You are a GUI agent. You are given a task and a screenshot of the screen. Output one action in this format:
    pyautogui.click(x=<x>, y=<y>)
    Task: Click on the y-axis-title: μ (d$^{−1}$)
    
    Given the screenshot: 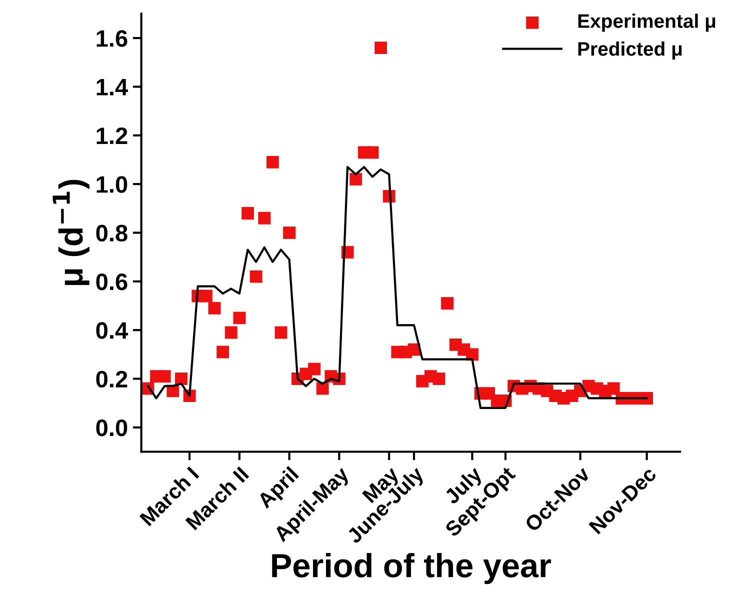 What is the action you would take?
    pyautogui.click(x=71, y=233)
    